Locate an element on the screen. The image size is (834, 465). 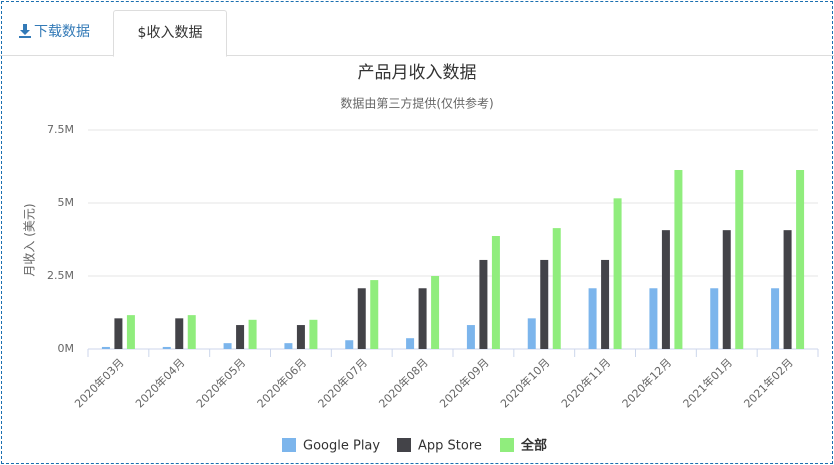
tab: $收入数据 is located at coordinates (170, 33).